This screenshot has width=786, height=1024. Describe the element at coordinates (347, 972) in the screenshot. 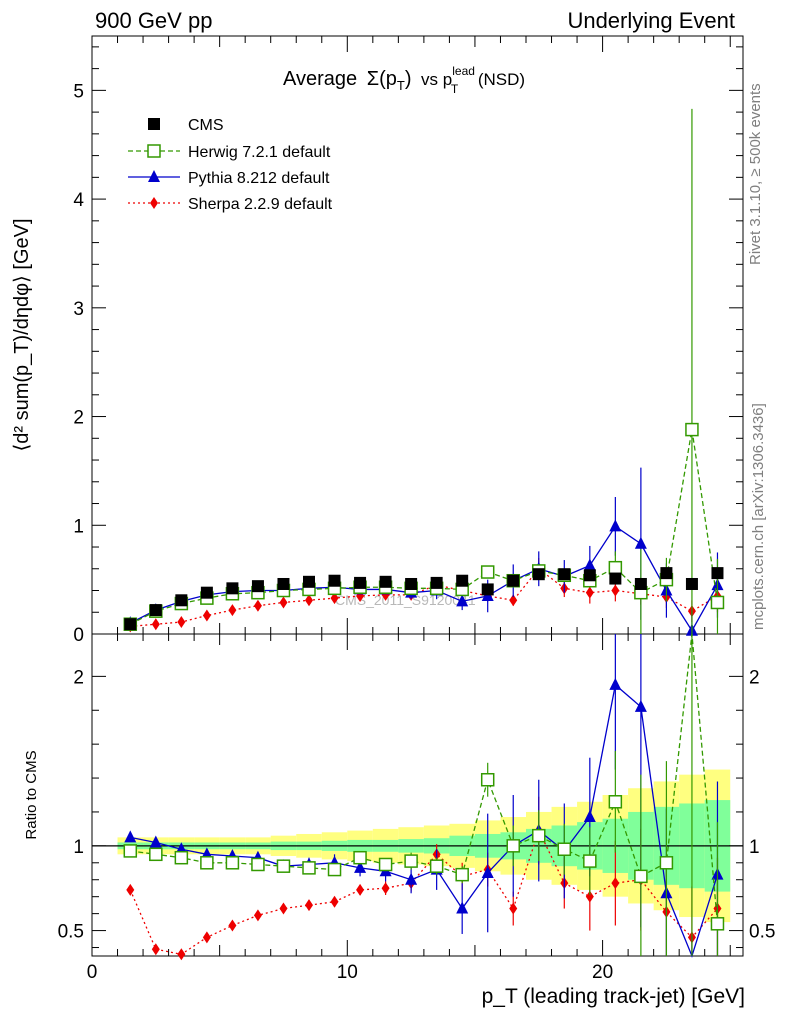

I see `x-tick-label: 10` at that location.